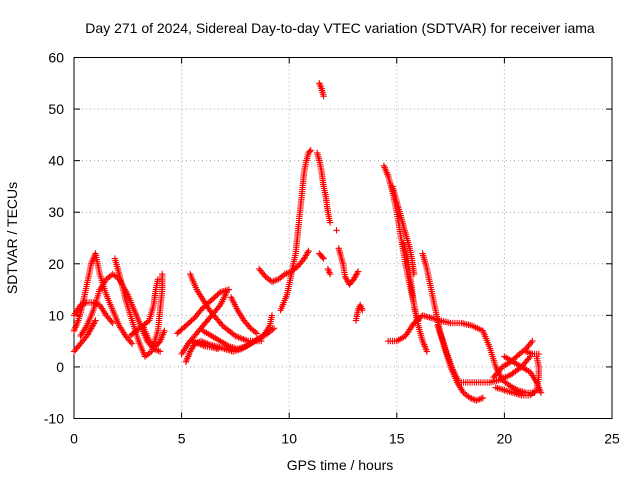 This screenshot has height=480, width=640. I want to click on x-axis-title: GPS time / hours, so click(340, 465).